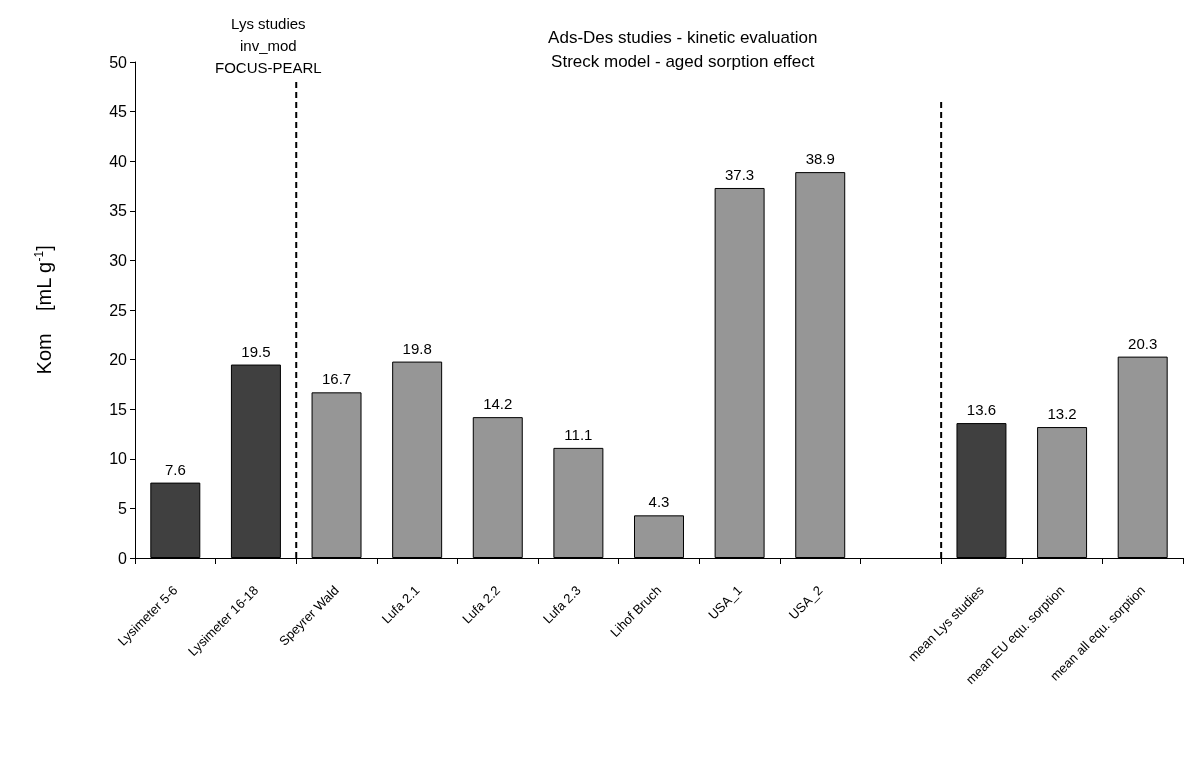 This screenshot has width=1189, height=772. I want to click on y-tick-label: 50, so click(118, 62).